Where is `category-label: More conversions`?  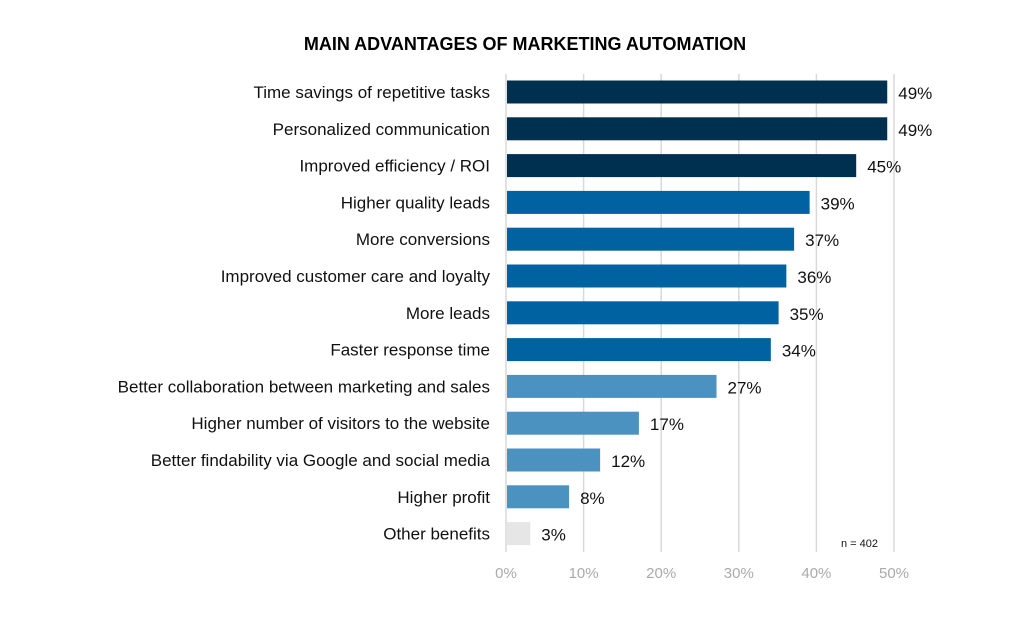
category-label: More conversions is located at coordinates (423, 239).